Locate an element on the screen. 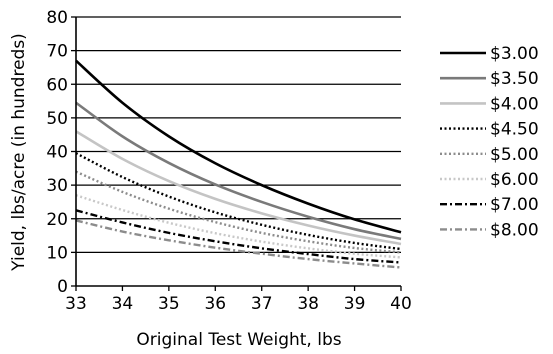  legend-label-7: $8.00 is located at coordinates (514, 230).